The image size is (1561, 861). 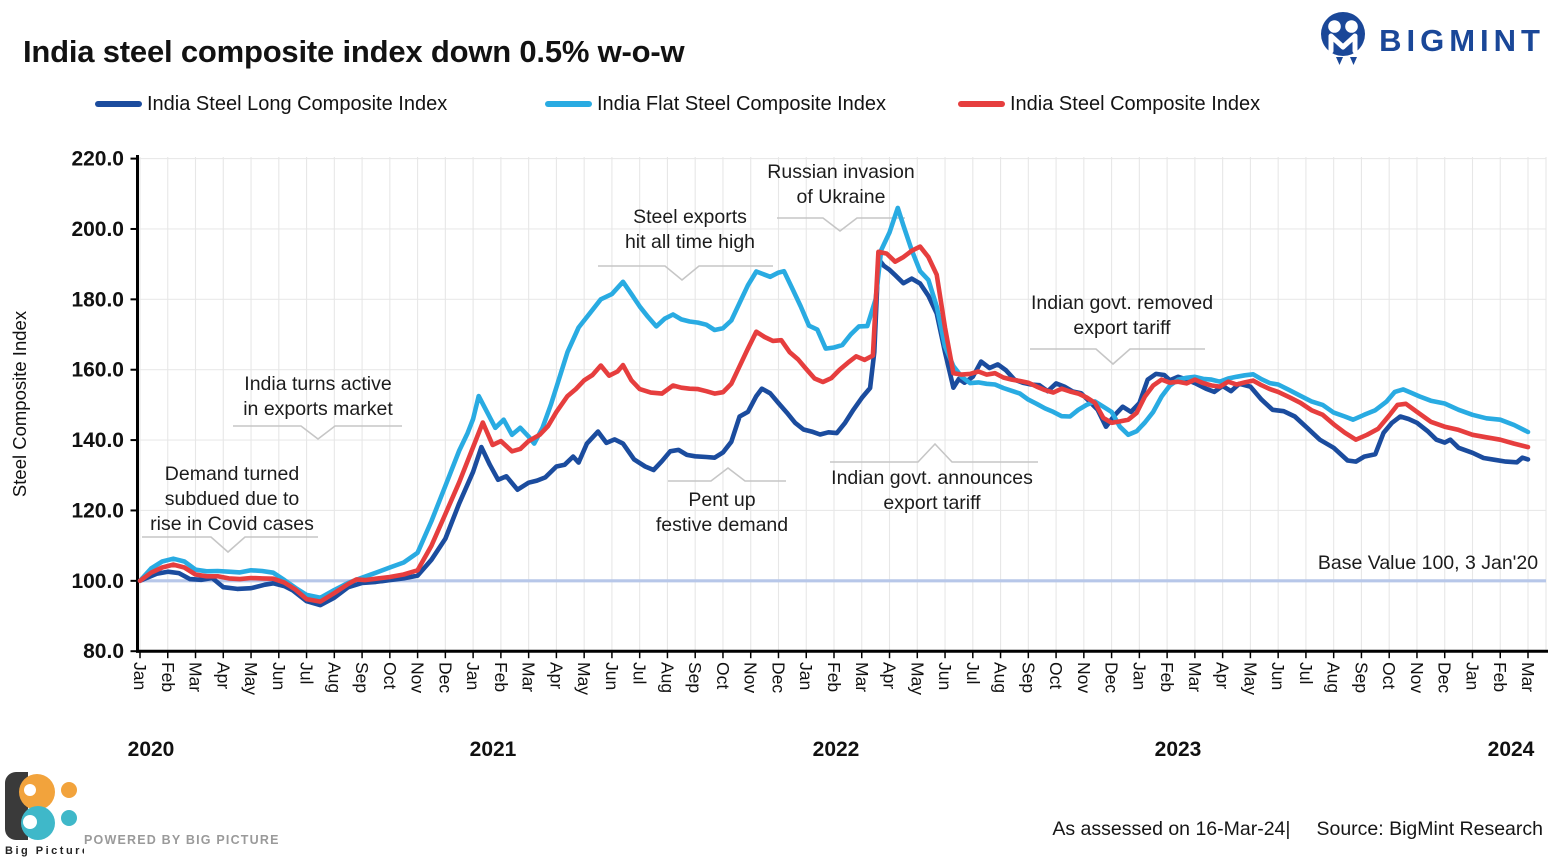 What do you see at coordinates (232, 523) in the screenshot?
I see `annotation-line: rise in Covid cases` at bounding box center [232, 523].